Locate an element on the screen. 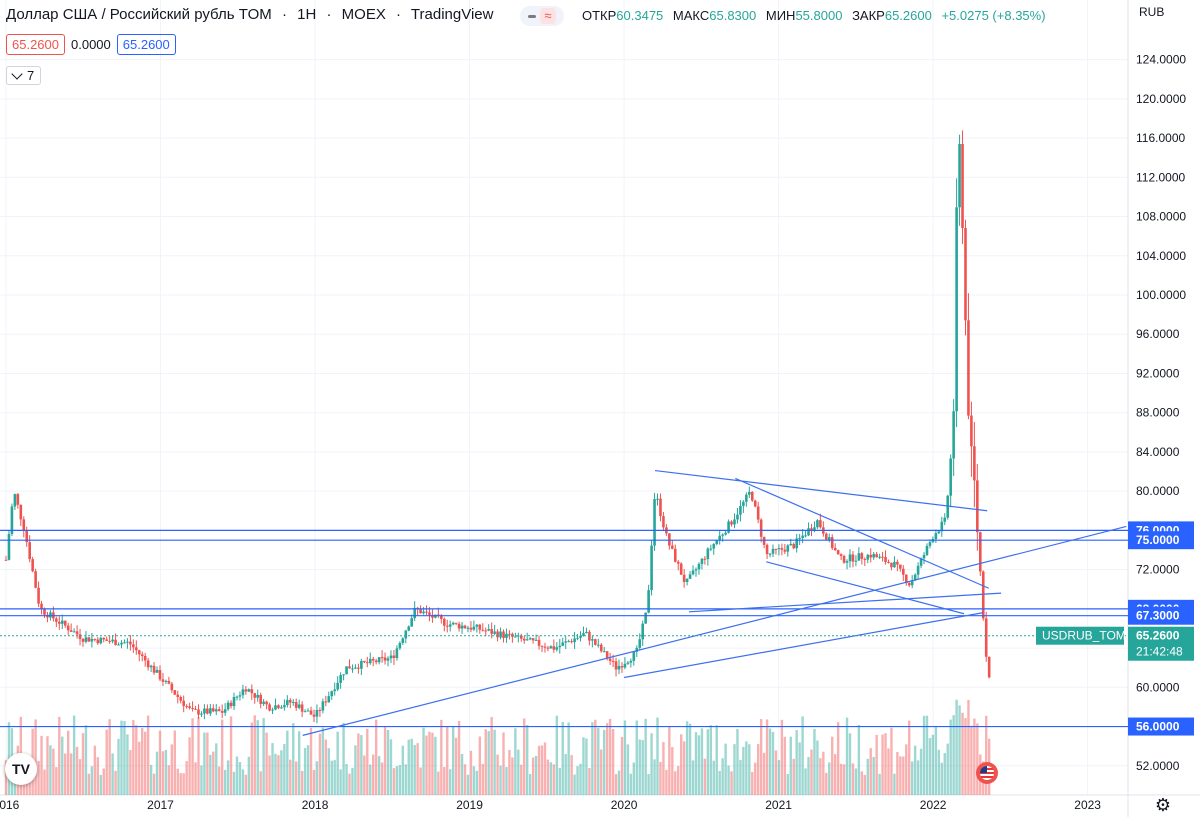 This screenshot has width=1200, height=817. sell-price-button: 65.2600 is located at coordinates (35, 44).